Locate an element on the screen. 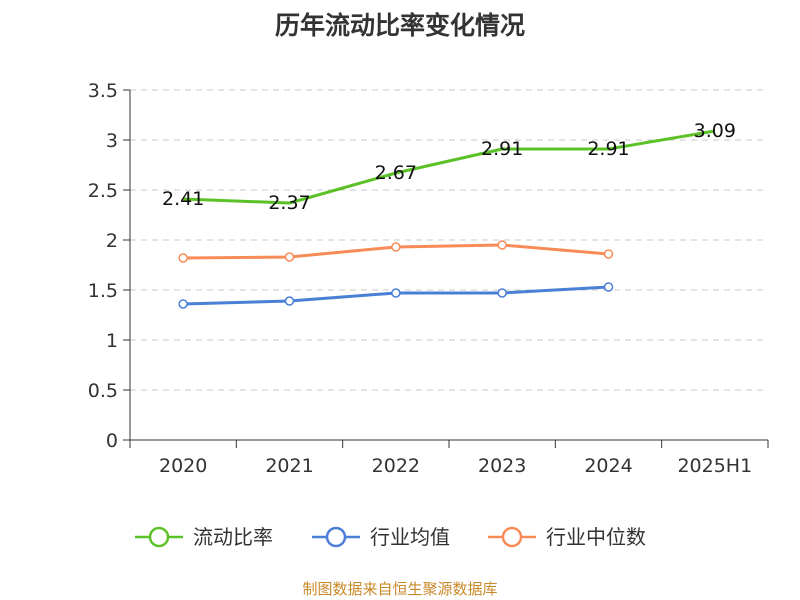  y-tick-label: 2.5 is located at coordinates (103, 191).